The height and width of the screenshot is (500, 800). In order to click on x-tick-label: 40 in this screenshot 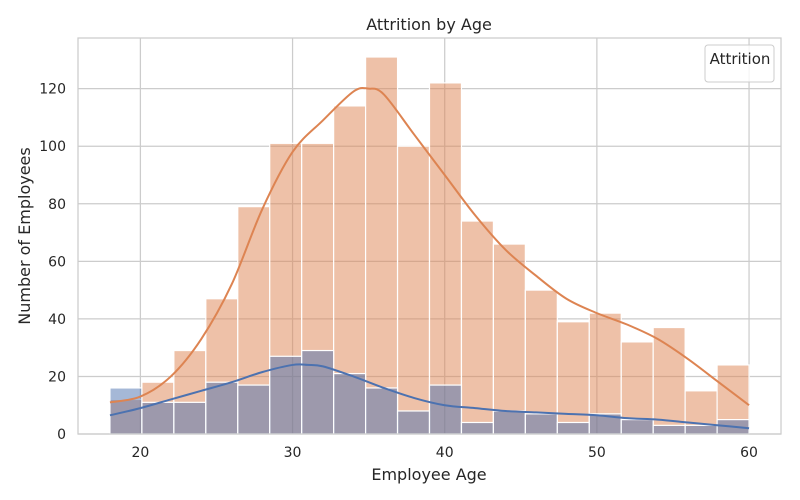, I will do `click(445, 453)`.